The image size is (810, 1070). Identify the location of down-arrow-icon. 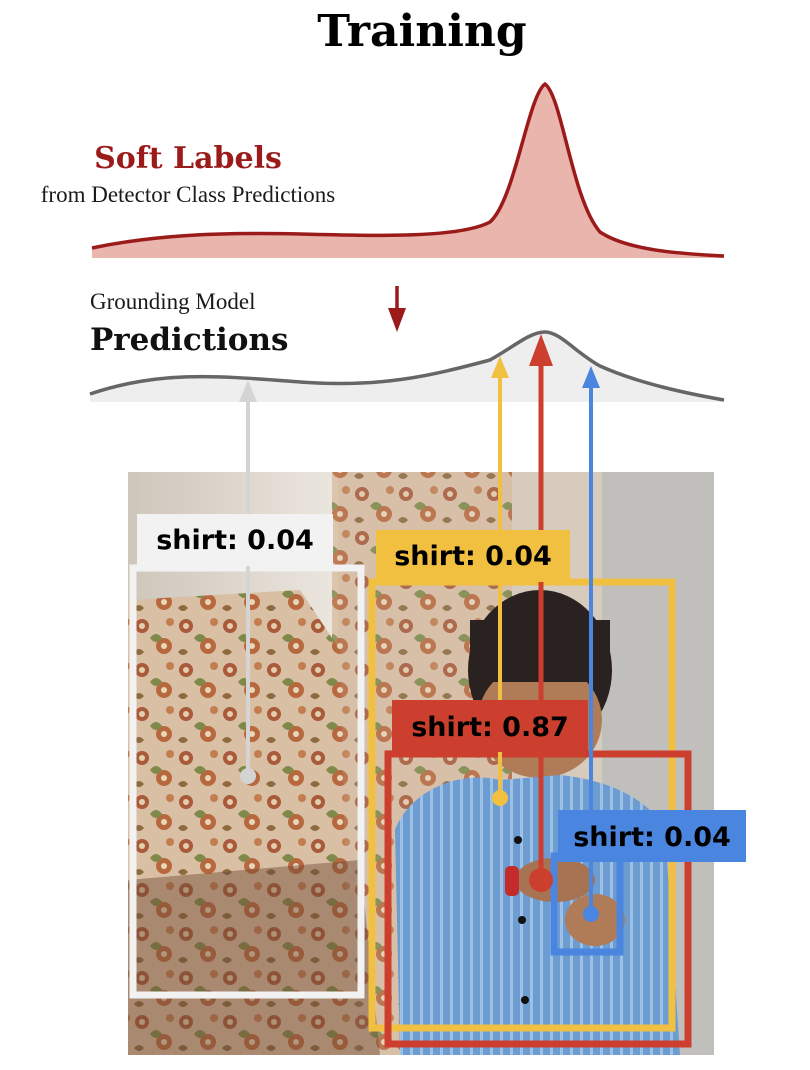
(397, 309).